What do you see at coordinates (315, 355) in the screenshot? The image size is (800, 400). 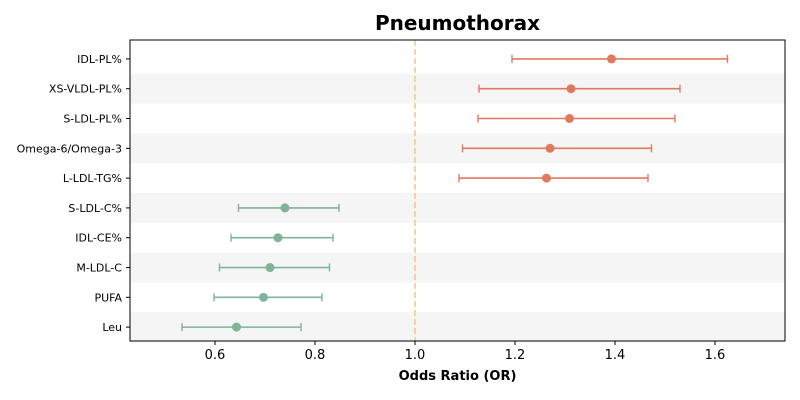 I see `x-tick-label: 0.8` at bounding box center [315, 355].